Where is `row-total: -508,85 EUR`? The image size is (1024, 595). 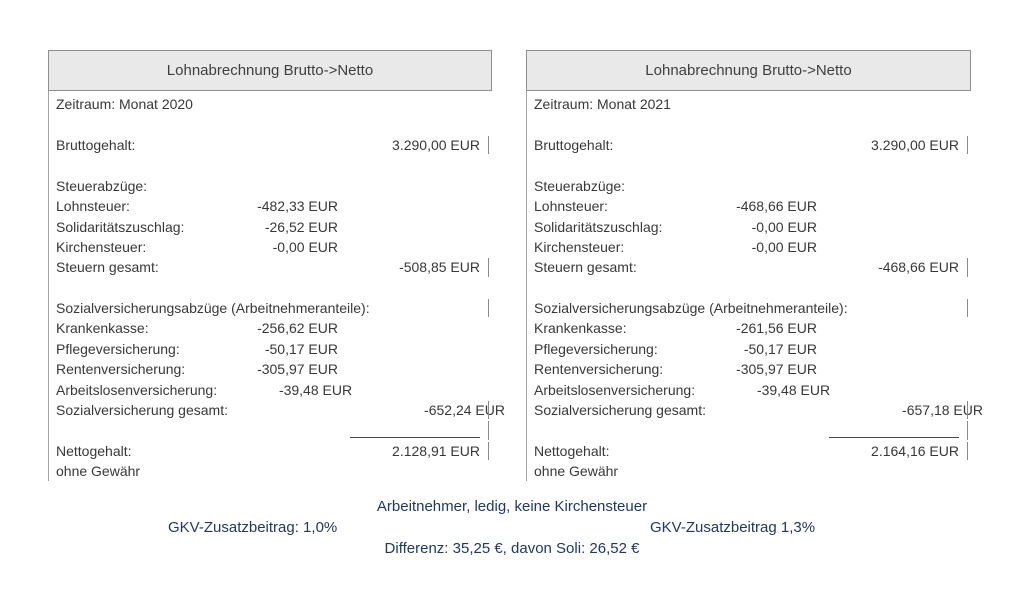 row-total: -508,85 EUR is located at coordinates (439, 267).